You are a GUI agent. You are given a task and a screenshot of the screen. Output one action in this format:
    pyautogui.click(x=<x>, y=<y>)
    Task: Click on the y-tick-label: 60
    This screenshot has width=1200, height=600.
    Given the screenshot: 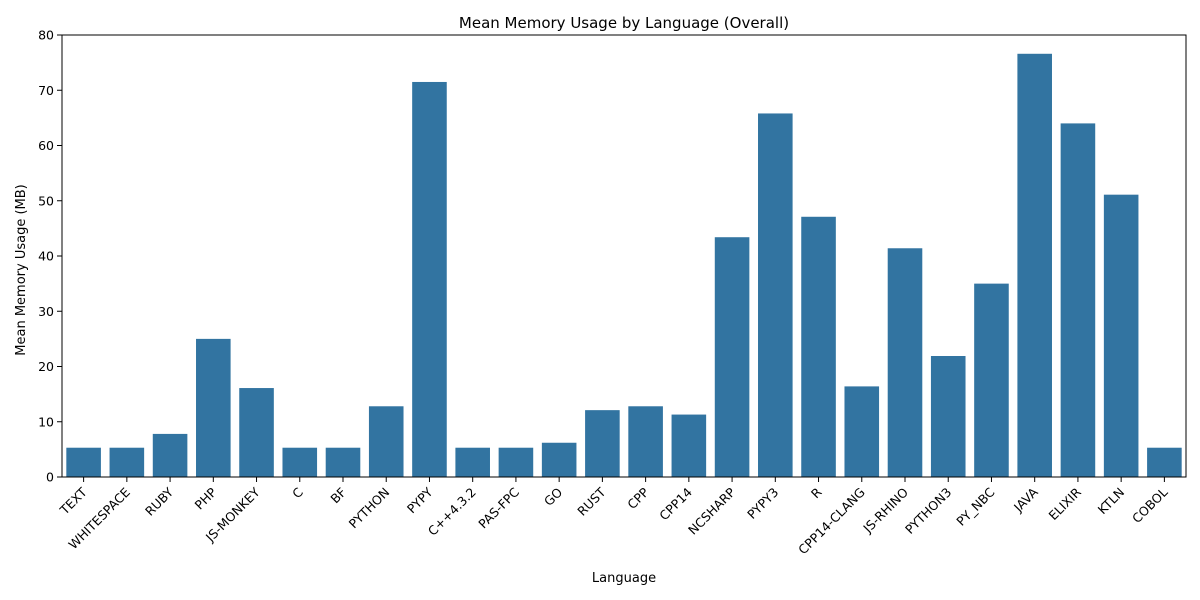 What is the action you would take?
    pyautogui.click(x=46, y=145)
    